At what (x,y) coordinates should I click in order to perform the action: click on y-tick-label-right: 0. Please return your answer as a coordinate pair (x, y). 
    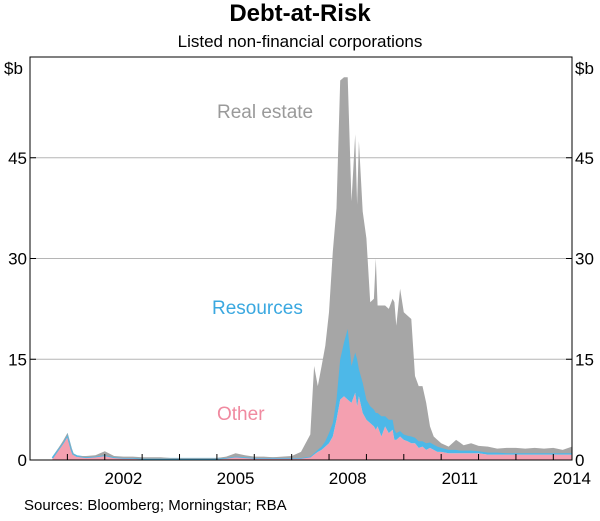
    Looking at the image, I should click on (579, 460).